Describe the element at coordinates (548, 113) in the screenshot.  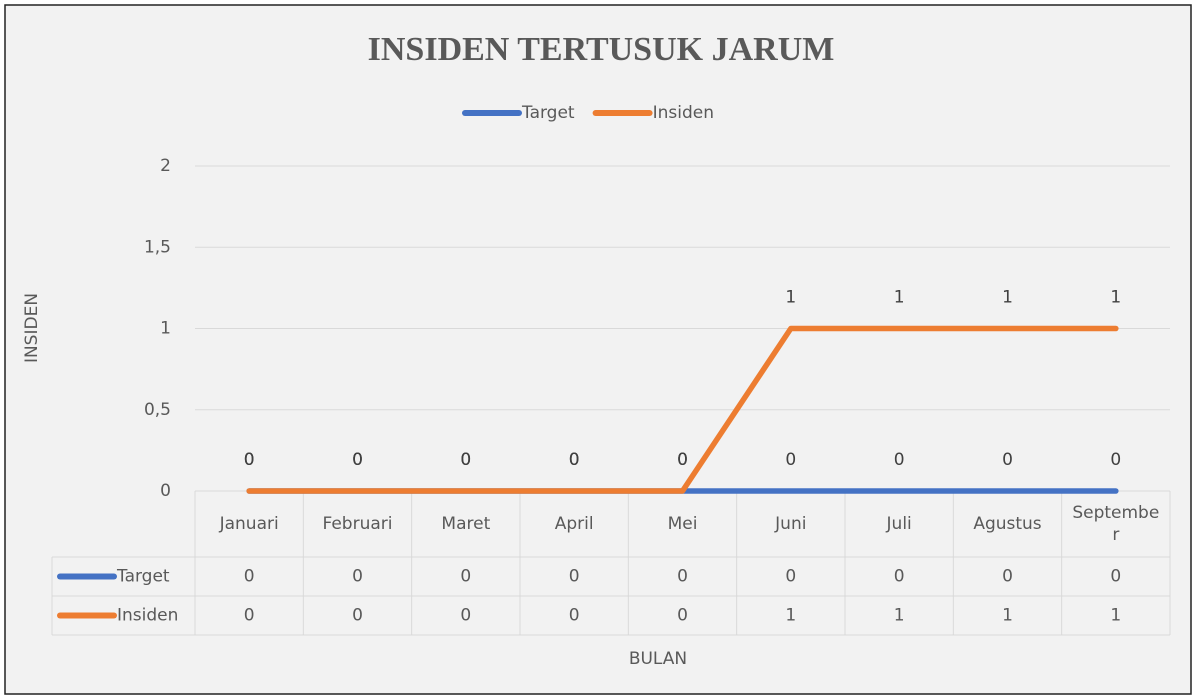
I see `legend-label: Target` at that location.